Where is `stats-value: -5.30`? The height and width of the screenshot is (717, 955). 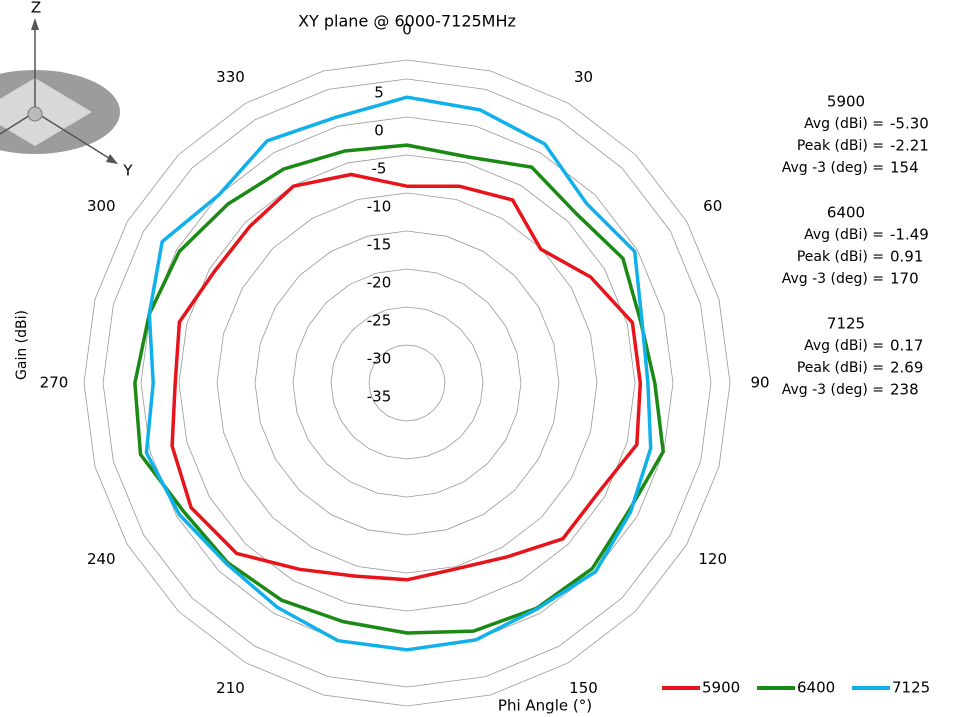
stats-value: -5.30 is located at coordinates (909, 124).